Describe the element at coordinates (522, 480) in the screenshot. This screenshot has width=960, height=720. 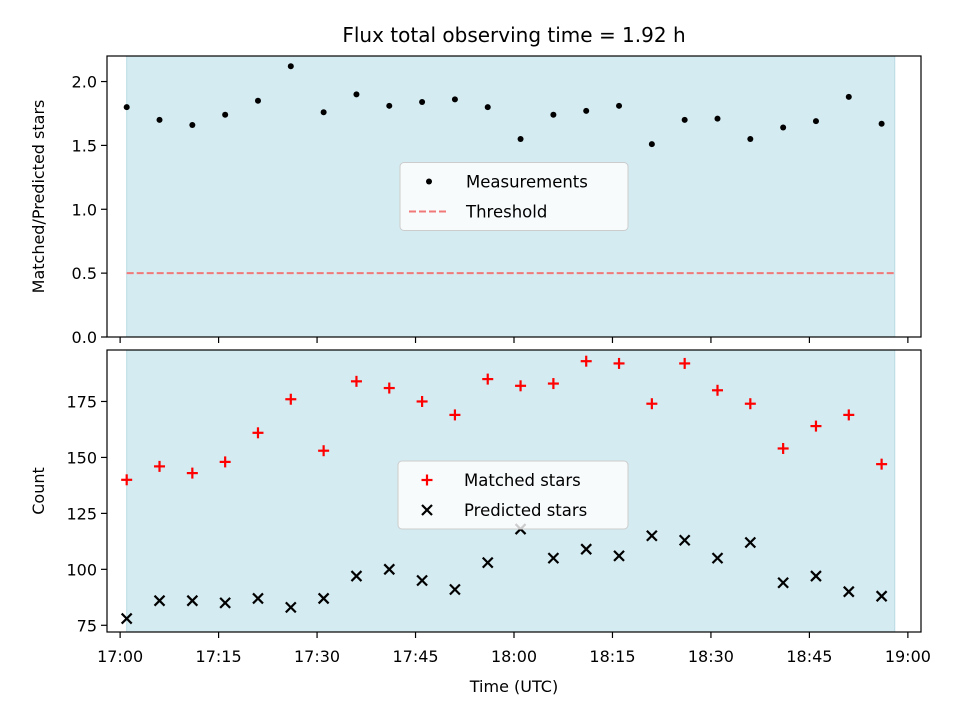
I see `legend-label: Matched stars` at that location.